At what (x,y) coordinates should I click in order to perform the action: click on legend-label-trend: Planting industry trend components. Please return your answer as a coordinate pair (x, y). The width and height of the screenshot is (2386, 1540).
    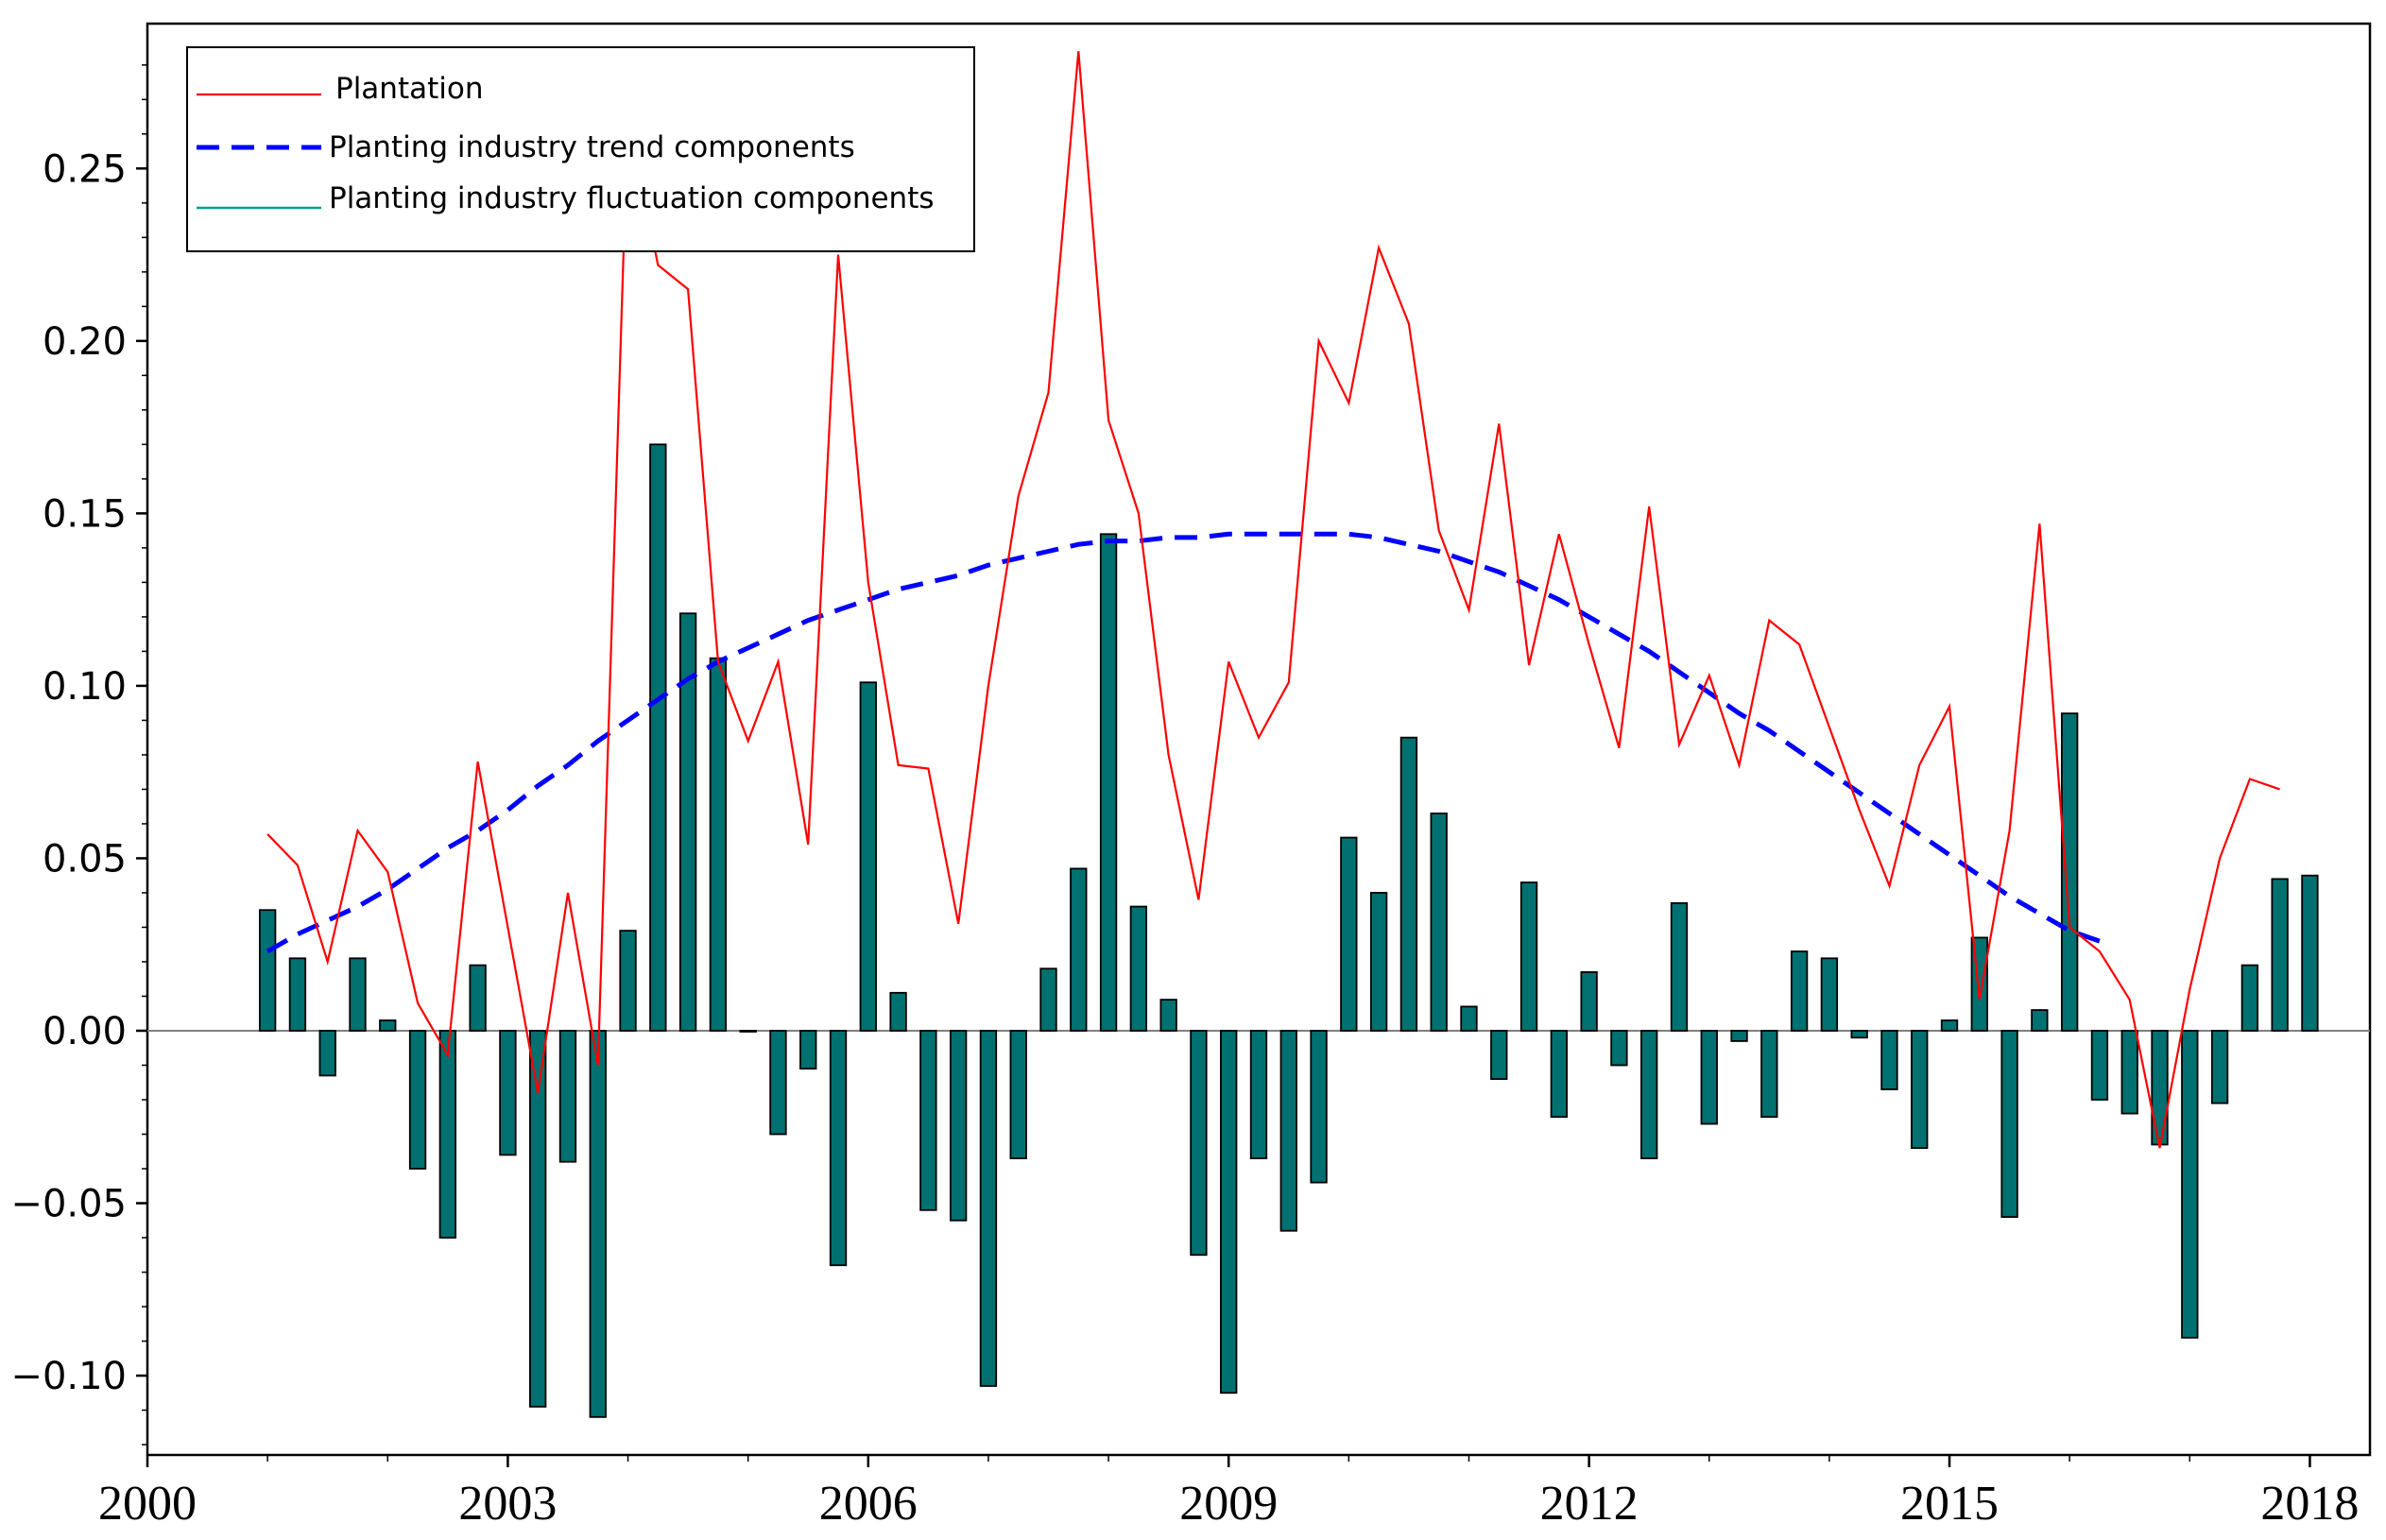
    Looking at the image, I should click on (592, 147).